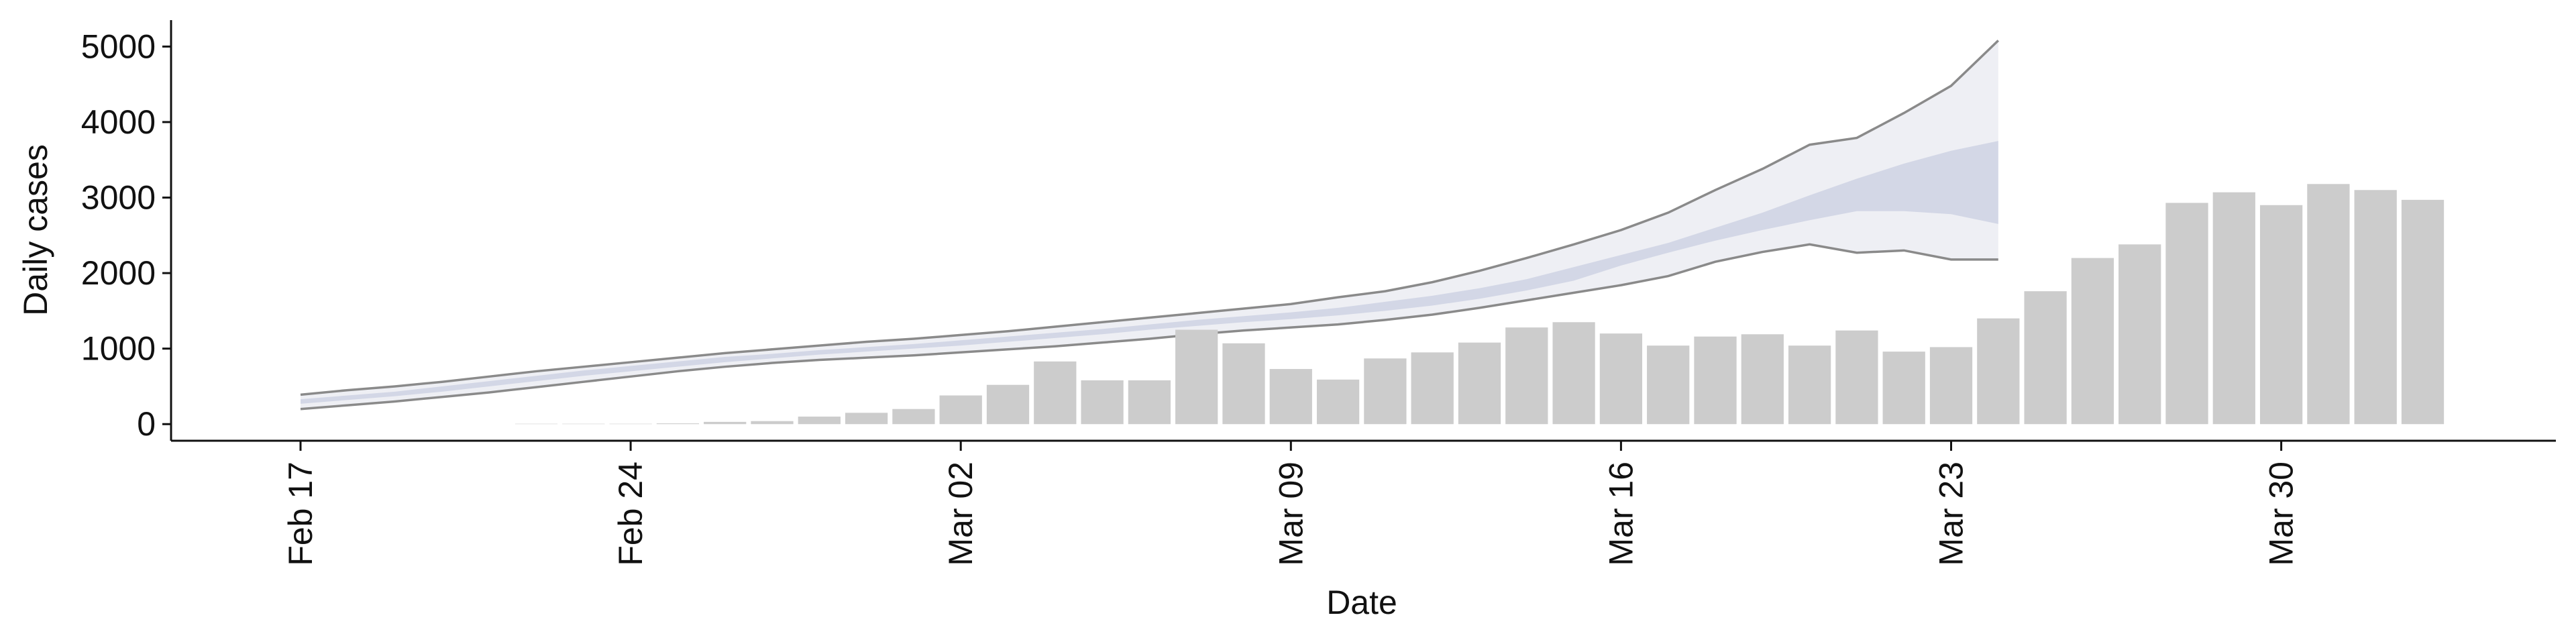 Image resolution: width=2576 pixels, height=644 pixels. I want to click on x-tick-label: Feb 24, so click(630, 514).